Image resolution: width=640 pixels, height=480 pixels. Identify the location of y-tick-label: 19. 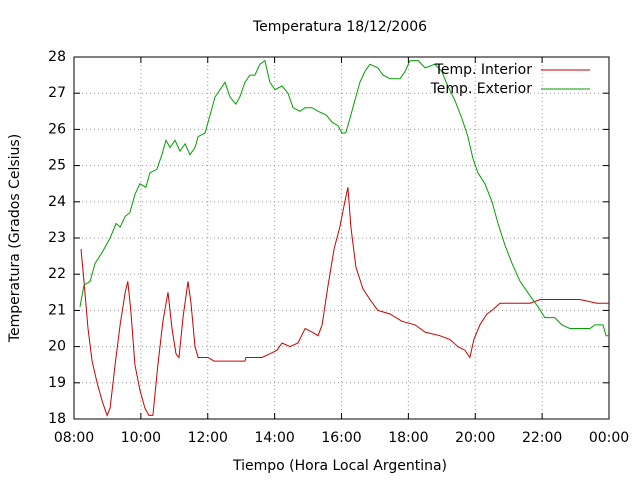
(57, 383).